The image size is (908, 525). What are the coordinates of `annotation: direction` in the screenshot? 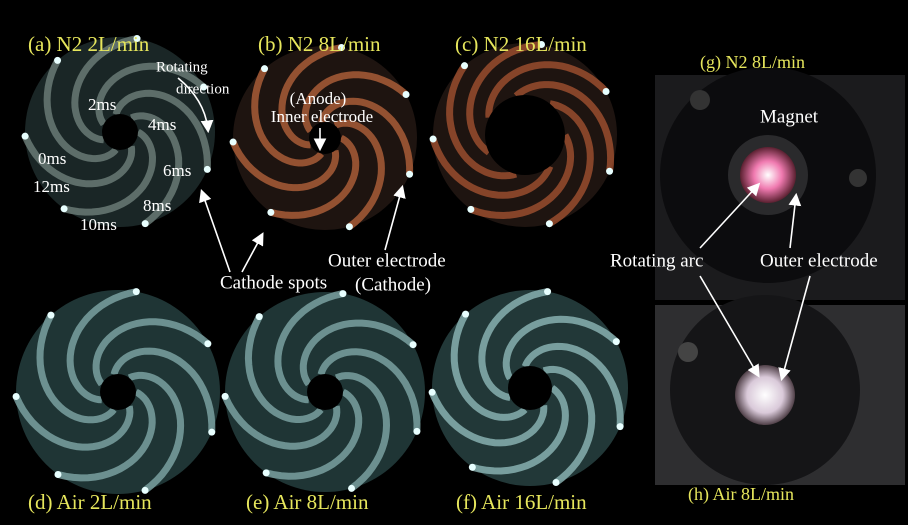 It's located at (203, 89).